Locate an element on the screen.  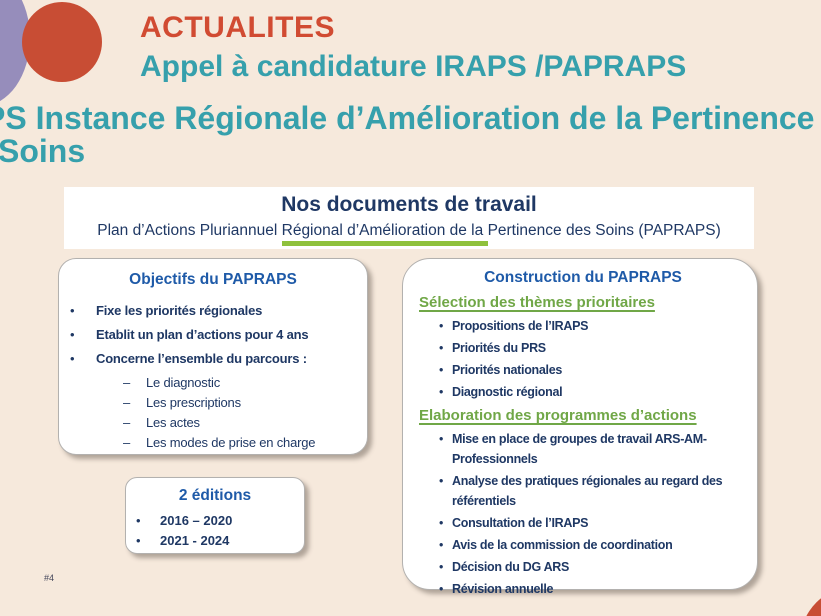
page-number: #4 is located at coordinates (49, 578).